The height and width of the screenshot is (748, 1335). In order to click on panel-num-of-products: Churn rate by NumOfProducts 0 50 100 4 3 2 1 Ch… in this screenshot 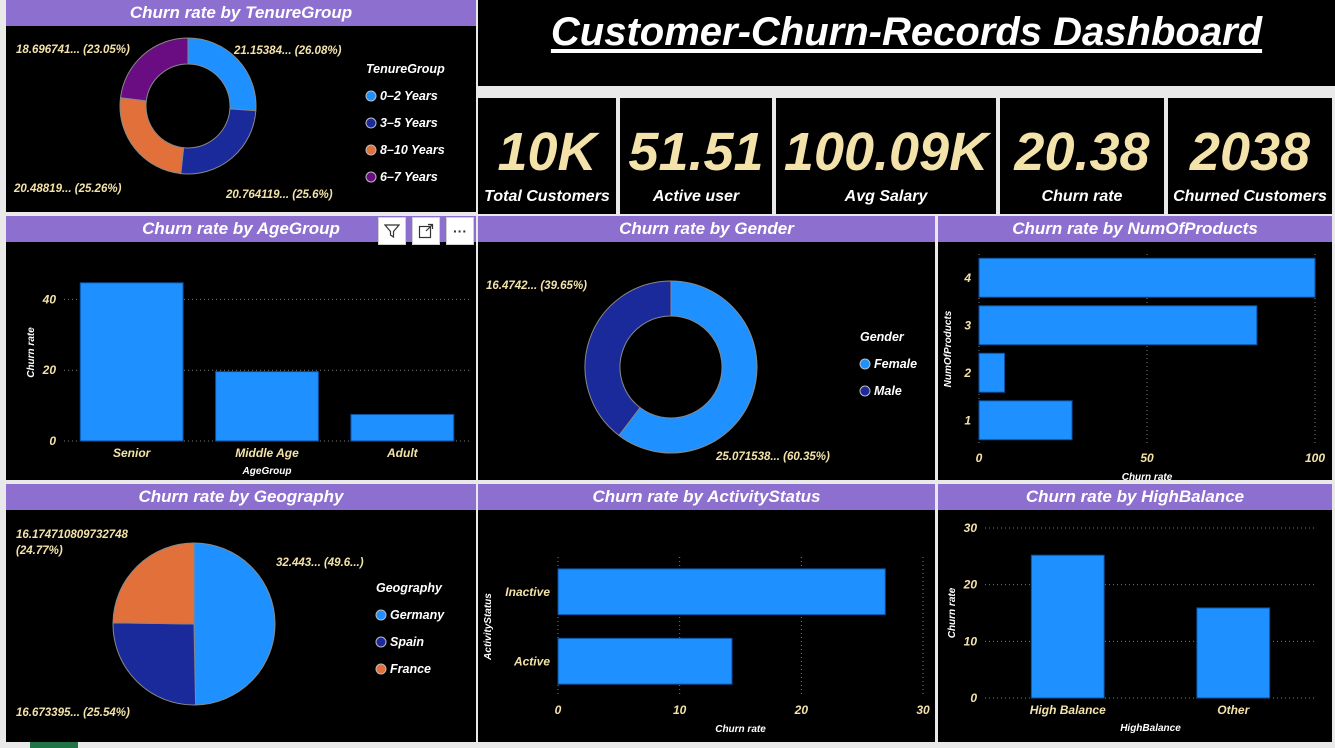, I will do `click(1135, 348)`.